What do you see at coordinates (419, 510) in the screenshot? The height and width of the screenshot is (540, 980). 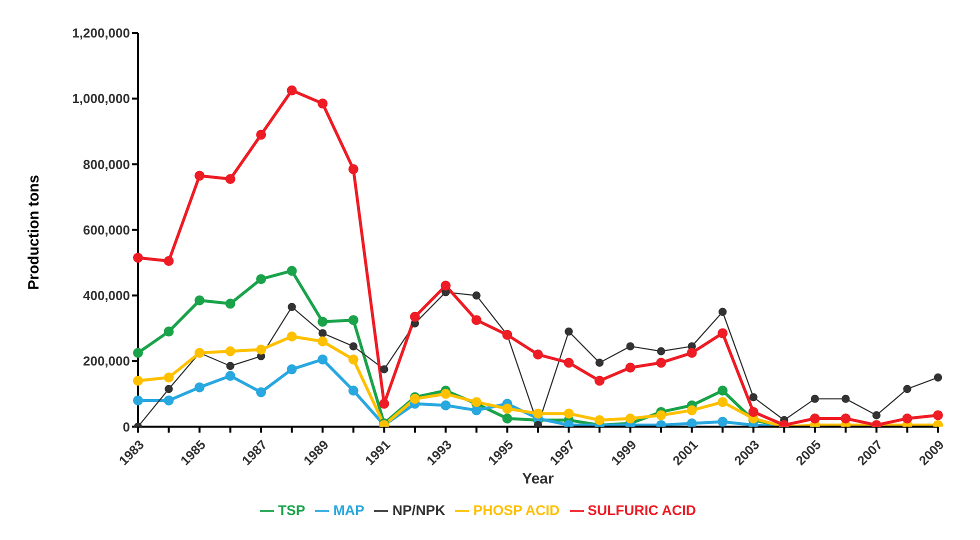 I see `legend-label: NP/NPK` at bounding box center [419, 510].